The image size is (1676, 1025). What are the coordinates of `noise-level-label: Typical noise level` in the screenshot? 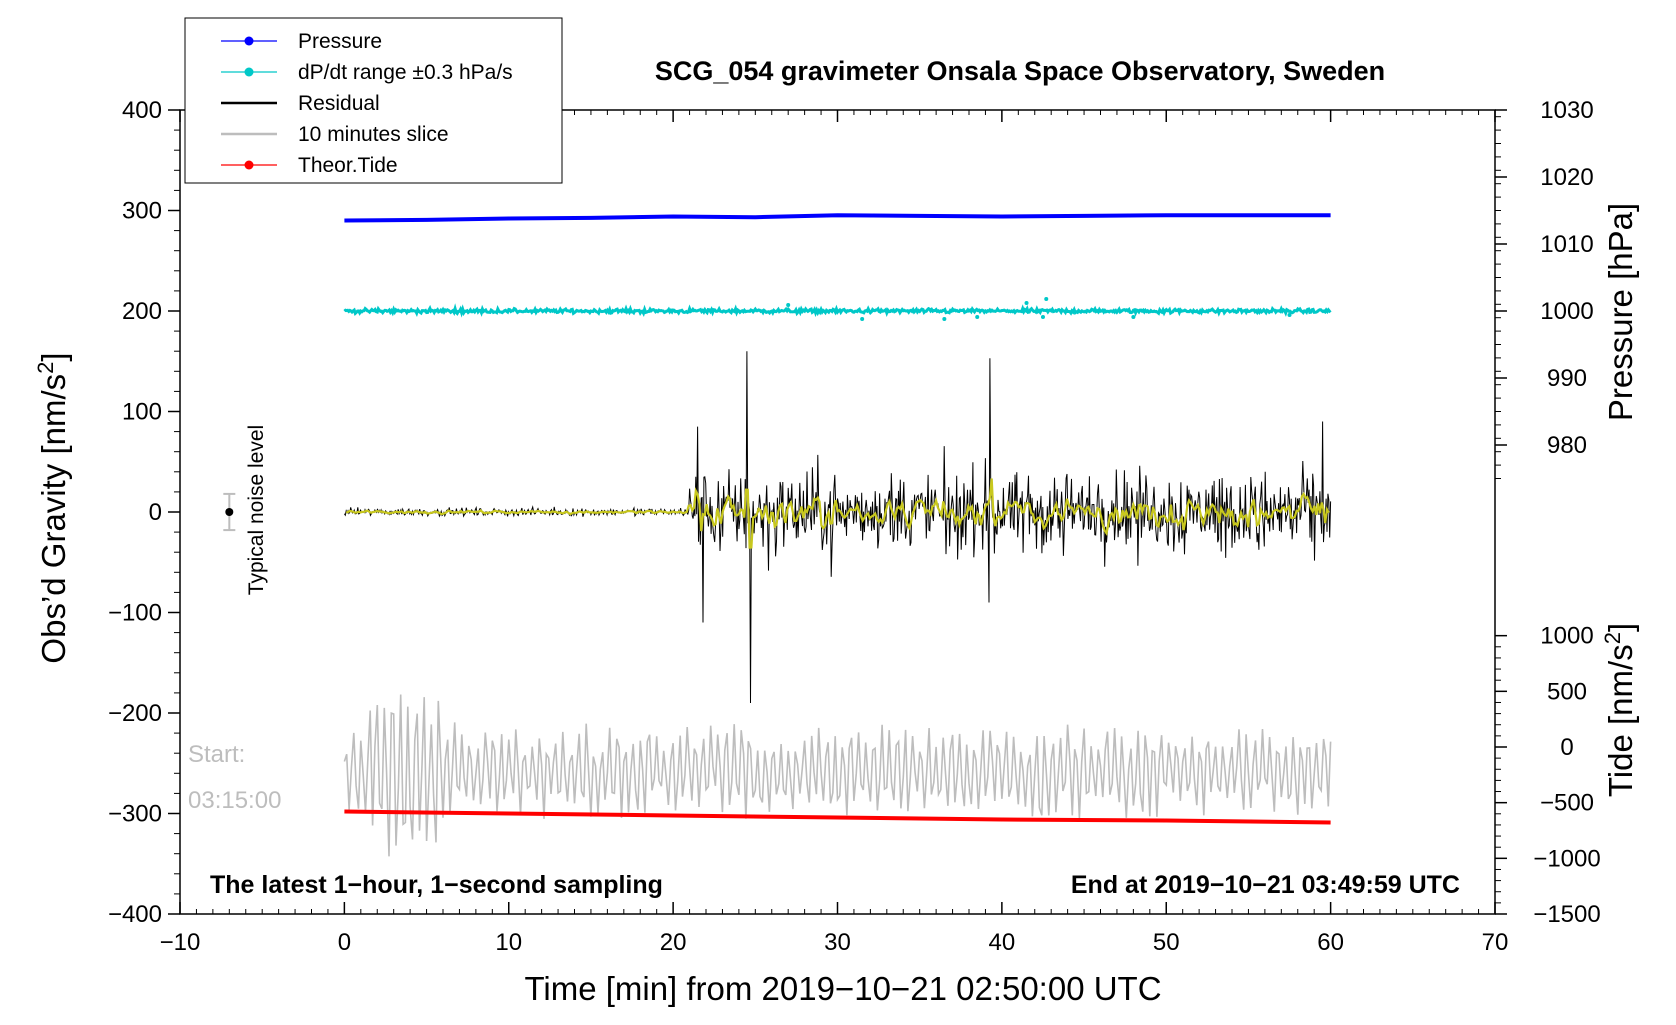 It's located at (256, 510).